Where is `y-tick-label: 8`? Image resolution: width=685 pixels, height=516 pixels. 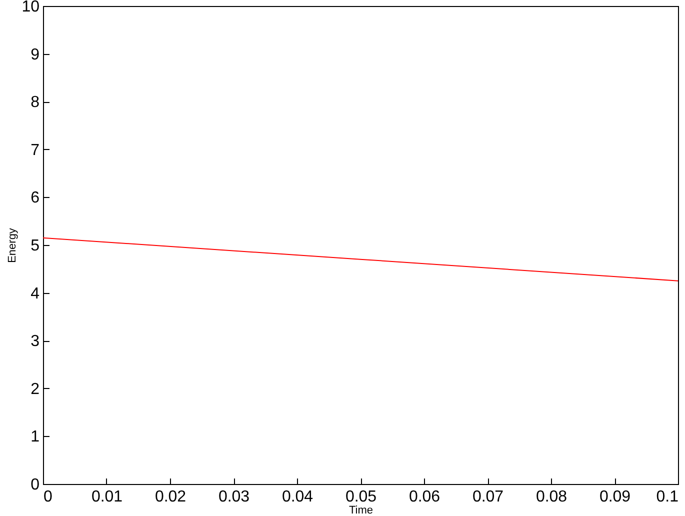 y-tick-label: 8 is located at coordinates (35, 103).